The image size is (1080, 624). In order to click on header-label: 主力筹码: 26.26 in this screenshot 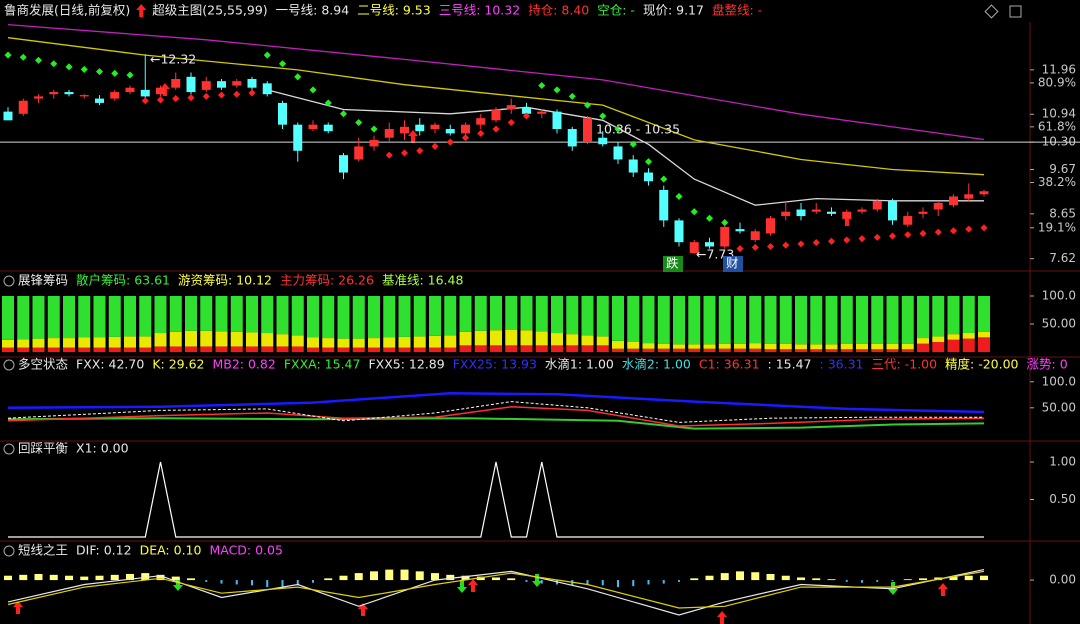, I will do `click(327, 280)`.